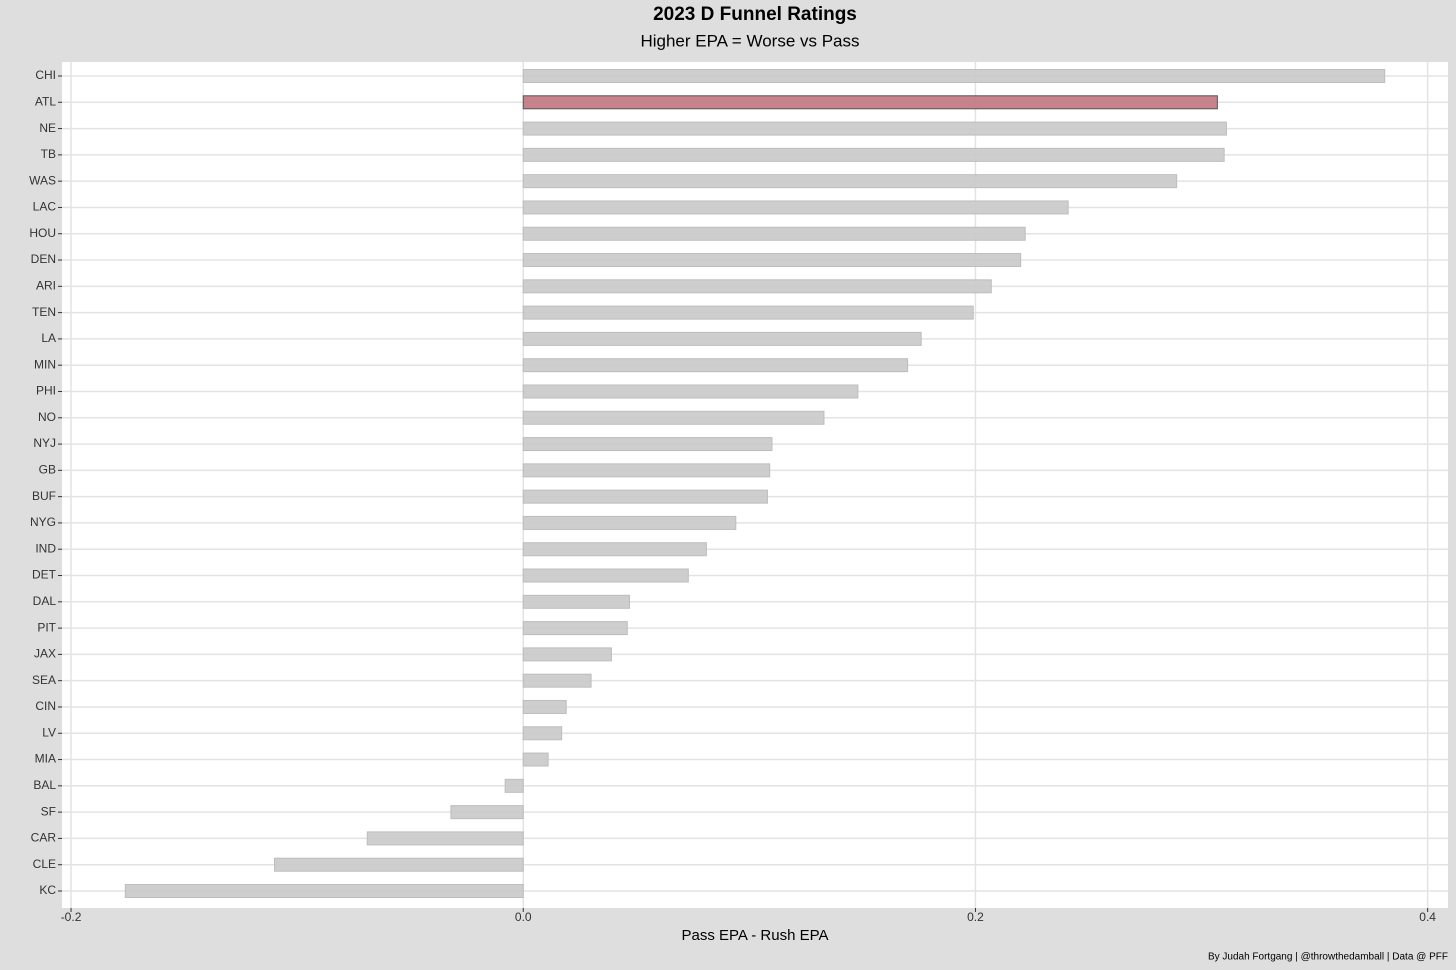 The image size is (1456, 970). What do you see at coordinates (44, 496) in the screenshot?
I see `y-tick-label: BUF` at bounding box center [44, 496].